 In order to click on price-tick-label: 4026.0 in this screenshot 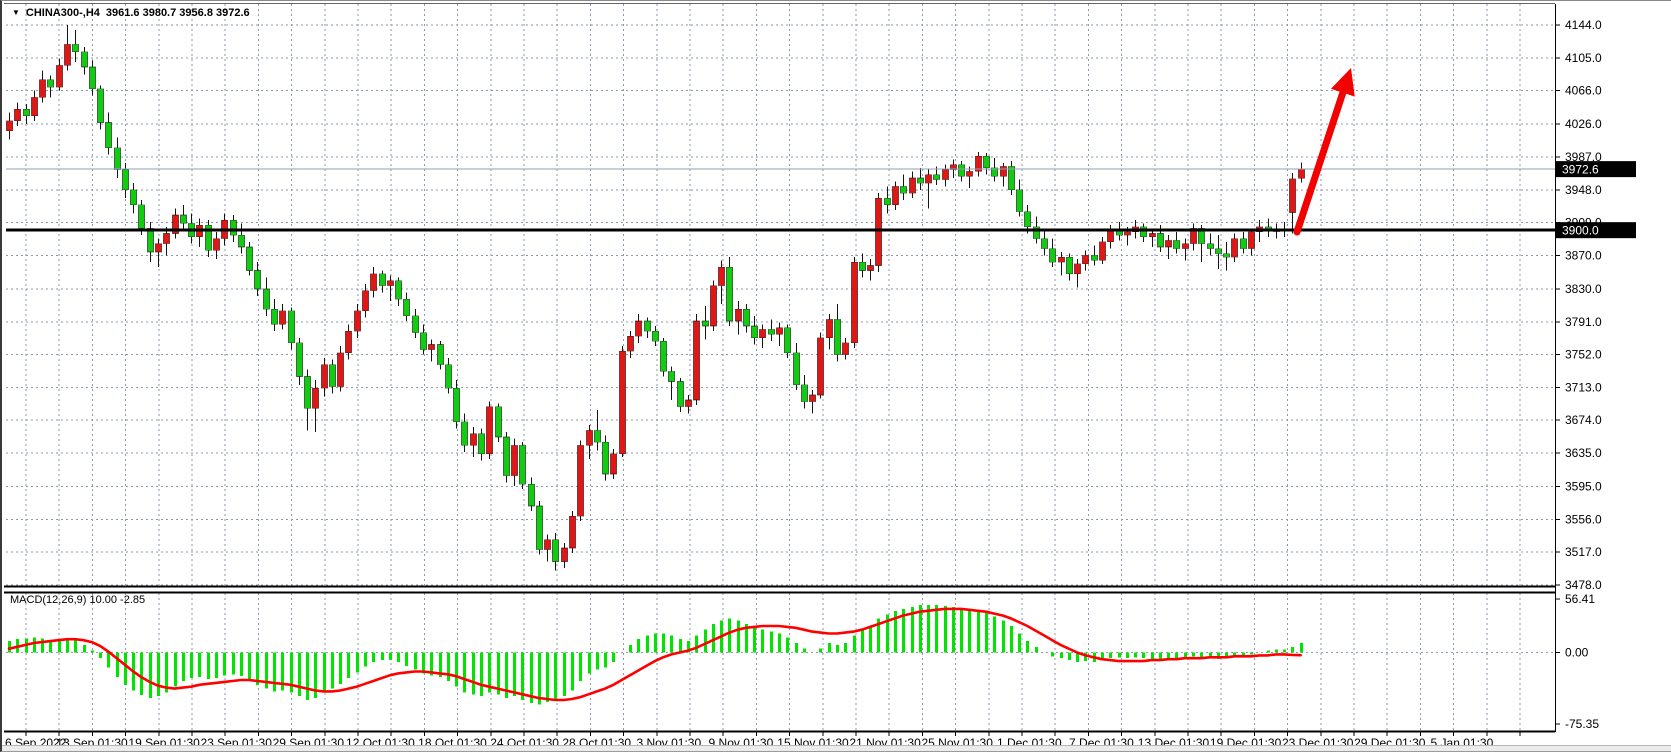, I will do `click(1583, 124)`.